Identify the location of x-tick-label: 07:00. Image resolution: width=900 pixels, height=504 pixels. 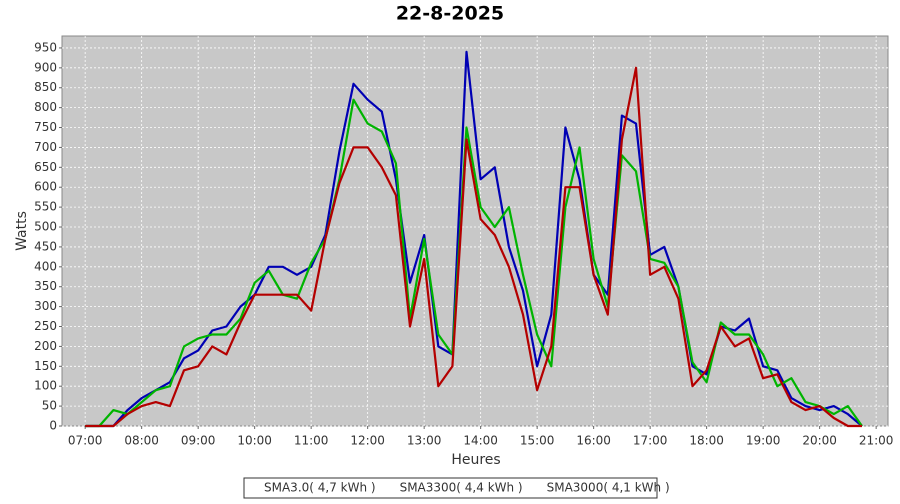
(85, 441).